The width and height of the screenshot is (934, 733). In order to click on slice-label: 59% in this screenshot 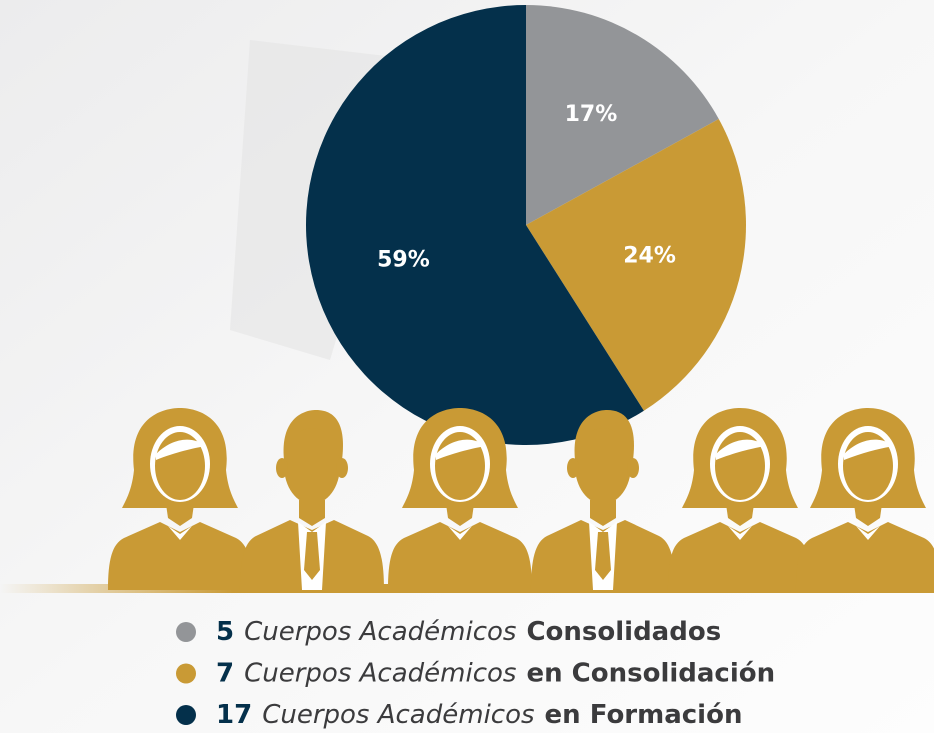, I will do `click(403, 260)`.